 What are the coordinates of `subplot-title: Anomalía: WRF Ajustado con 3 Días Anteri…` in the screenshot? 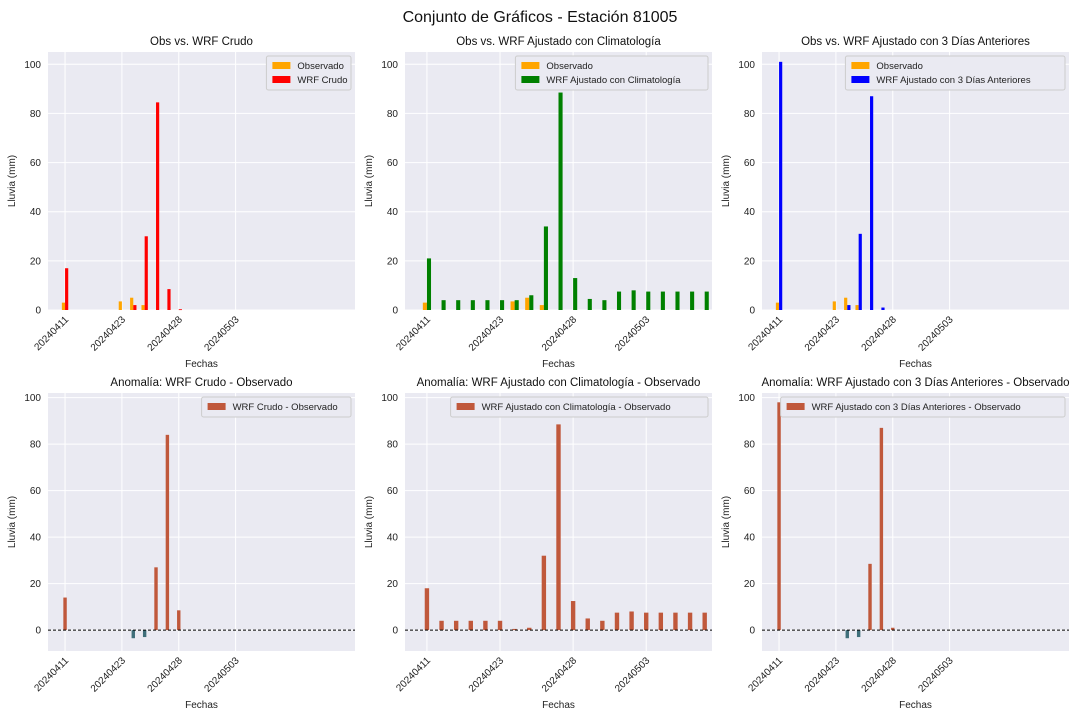 It's located at (915, 383).